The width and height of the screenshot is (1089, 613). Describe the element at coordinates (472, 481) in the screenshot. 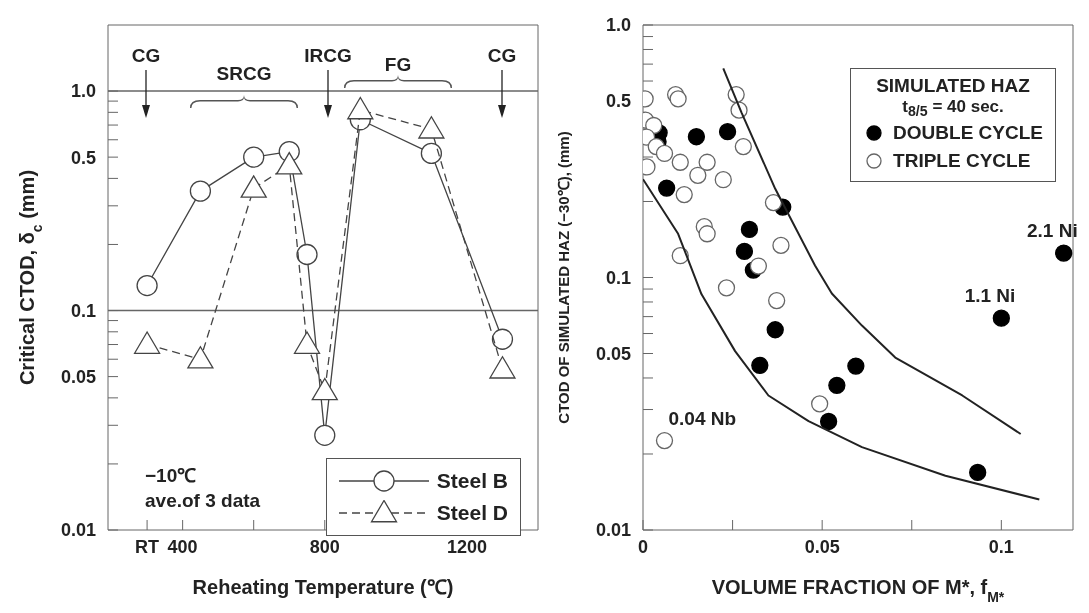

I see `legend-label: Steel B` at that location.